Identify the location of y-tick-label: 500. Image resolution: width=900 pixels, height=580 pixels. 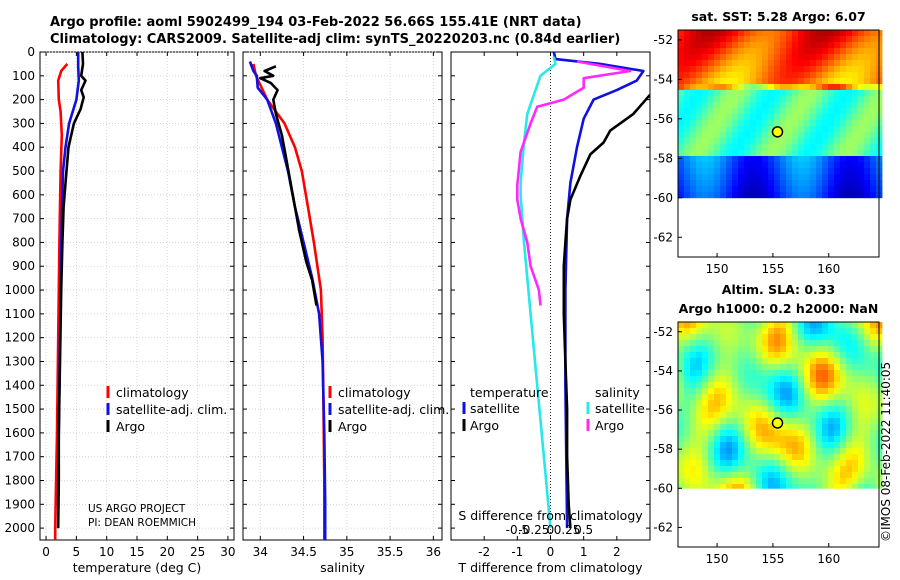
(23, 171).